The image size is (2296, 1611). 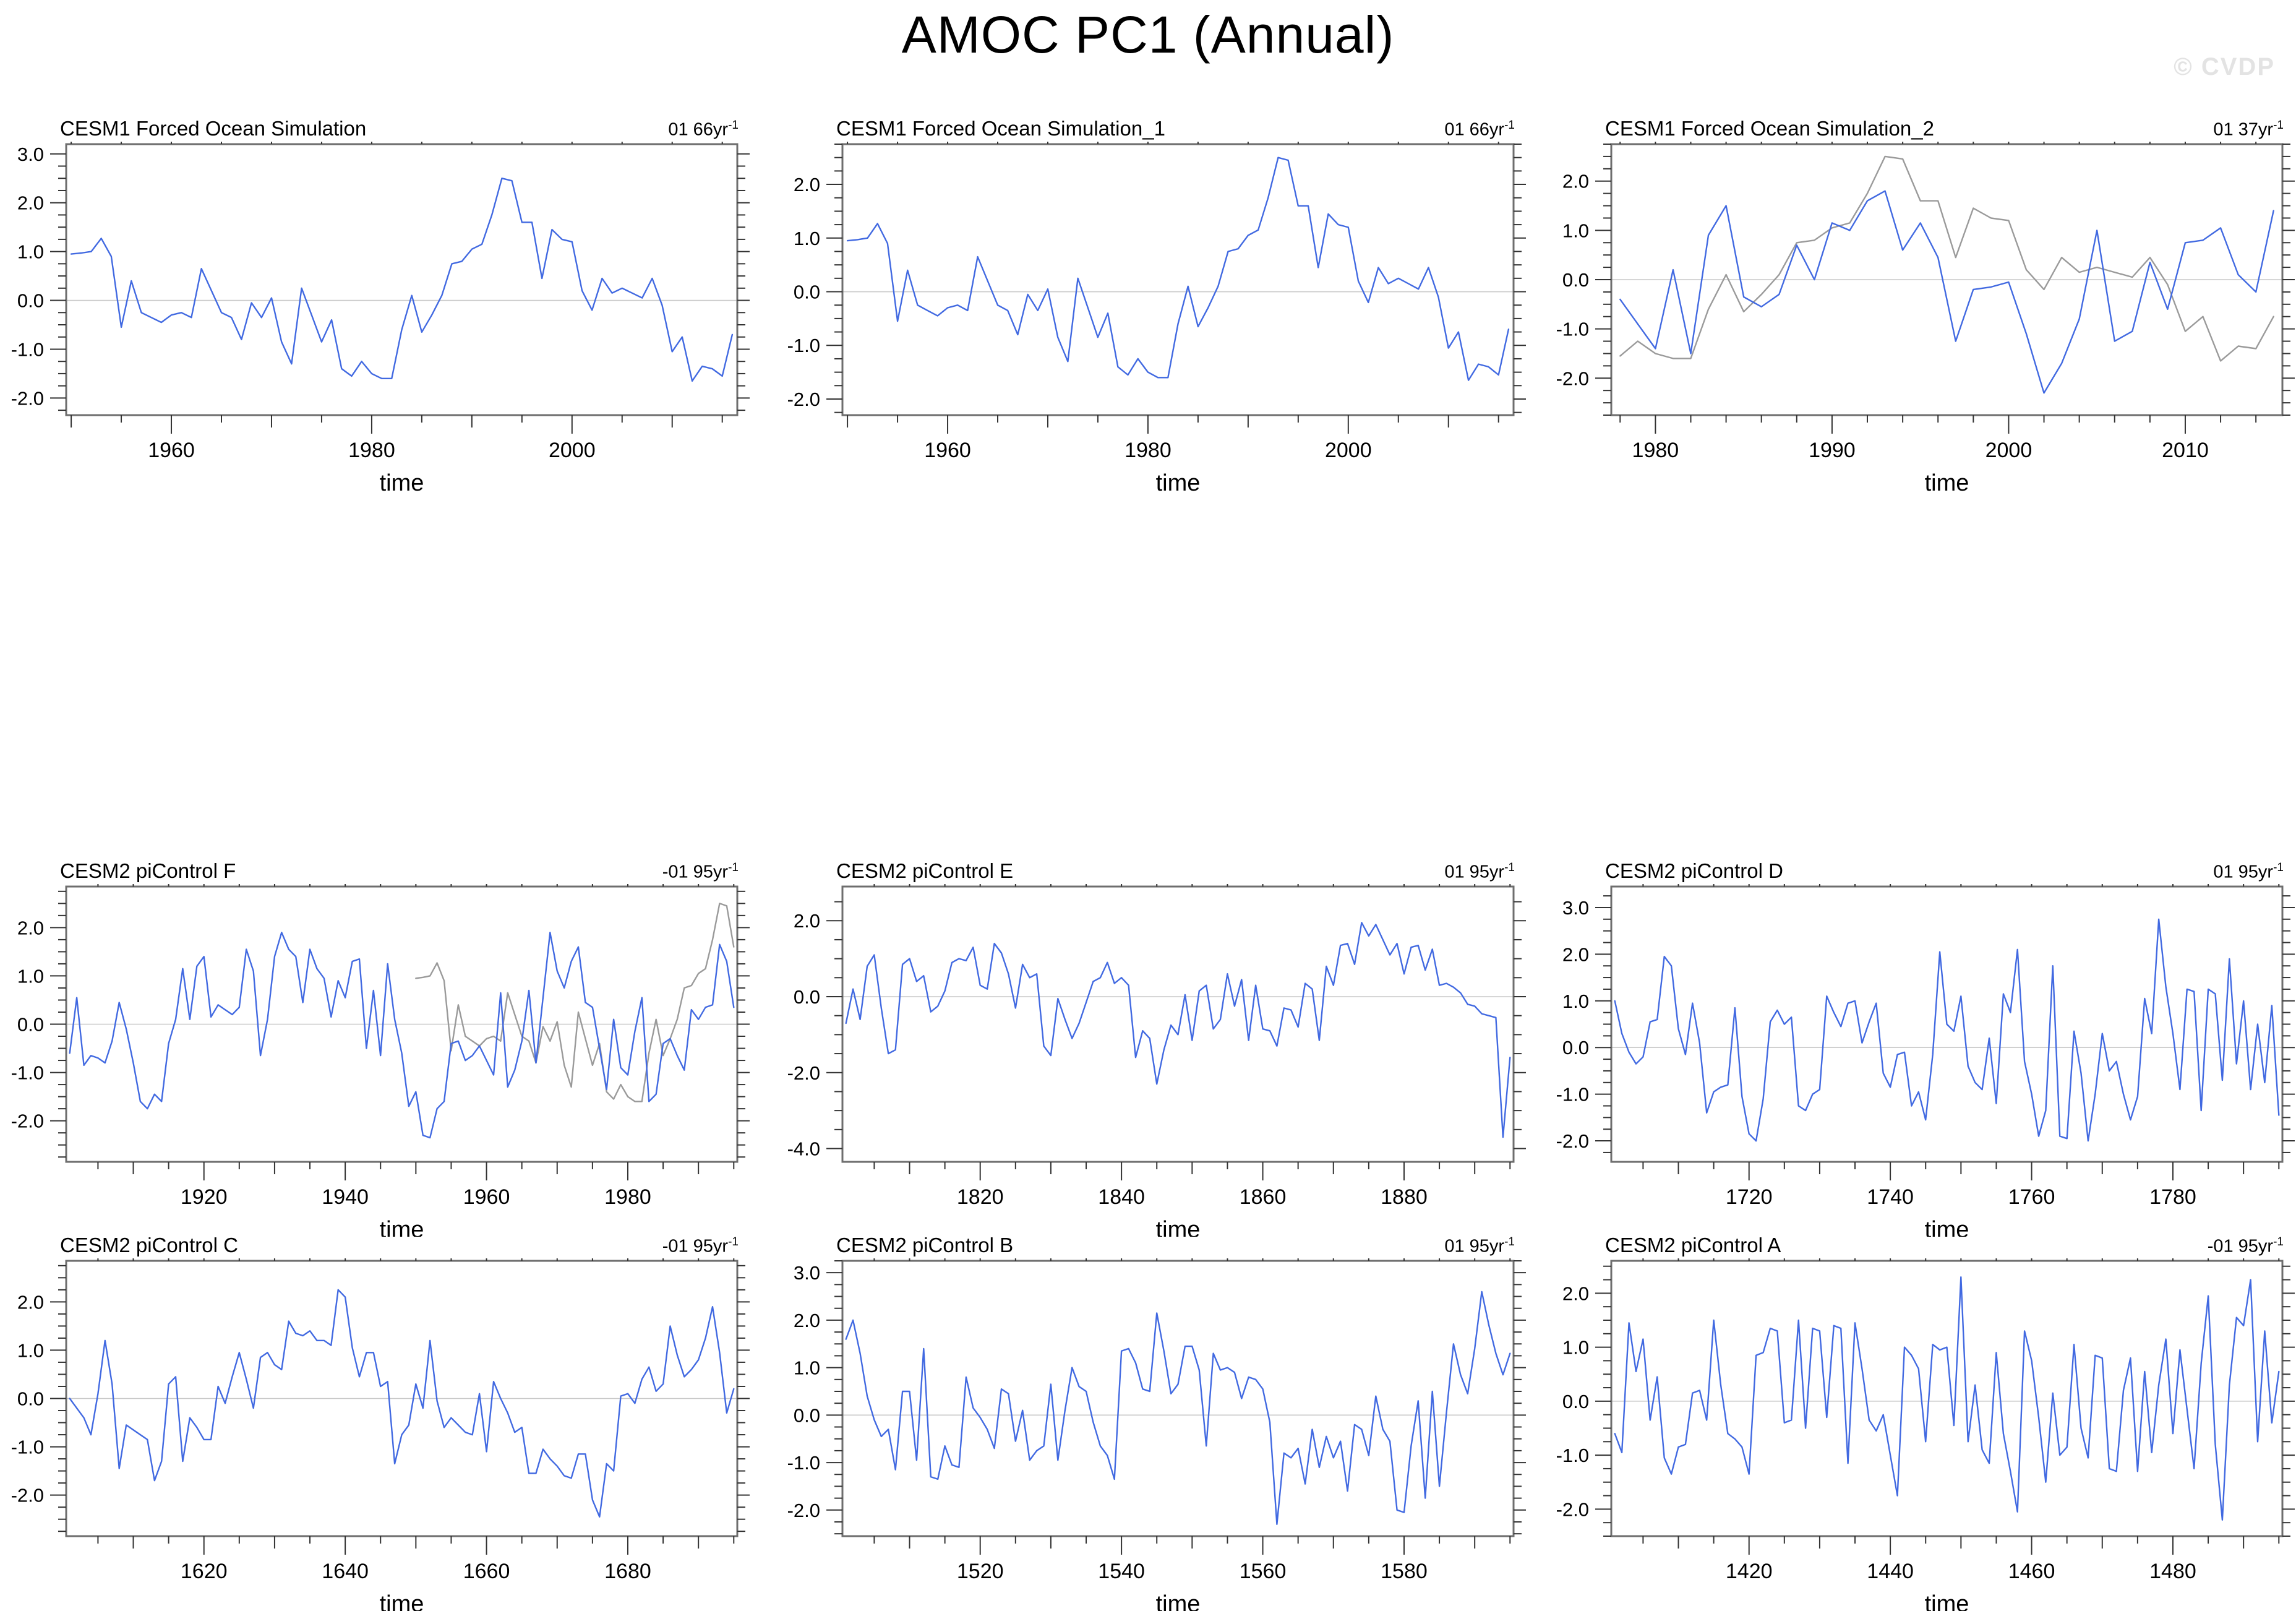 What do you see at coordinates (1404, 1571) in the screenshot?
I see `x-tick-label: 1580` at bounding box center [1404, 1571].